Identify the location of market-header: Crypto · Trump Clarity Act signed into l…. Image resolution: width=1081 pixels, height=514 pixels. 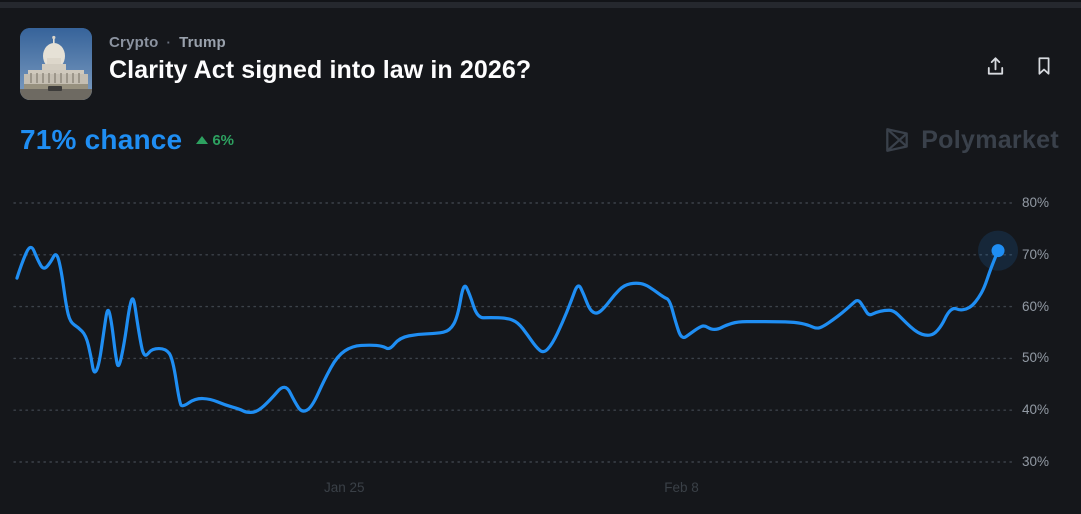
(540, 64).